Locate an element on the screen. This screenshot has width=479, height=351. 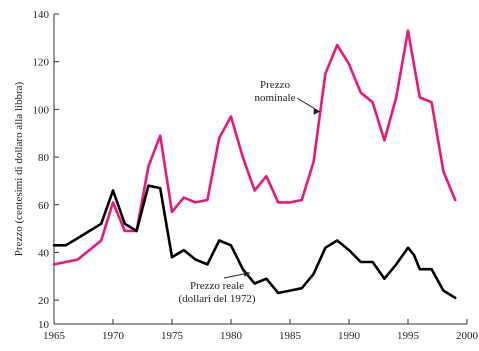
x-tick-label: 1995 is located at coordinates (408, 336).